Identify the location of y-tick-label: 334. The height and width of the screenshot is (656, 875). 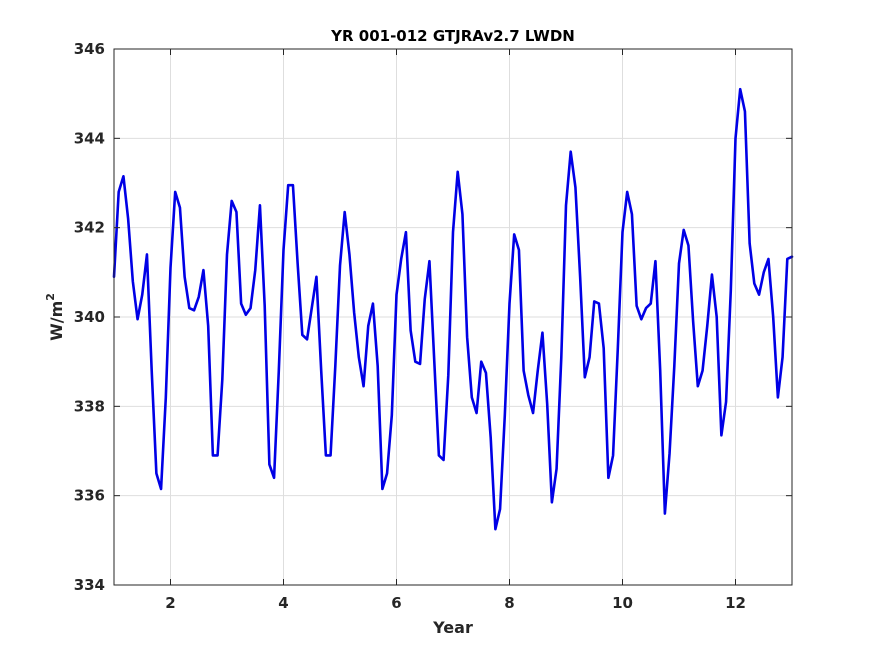
(89, 585).